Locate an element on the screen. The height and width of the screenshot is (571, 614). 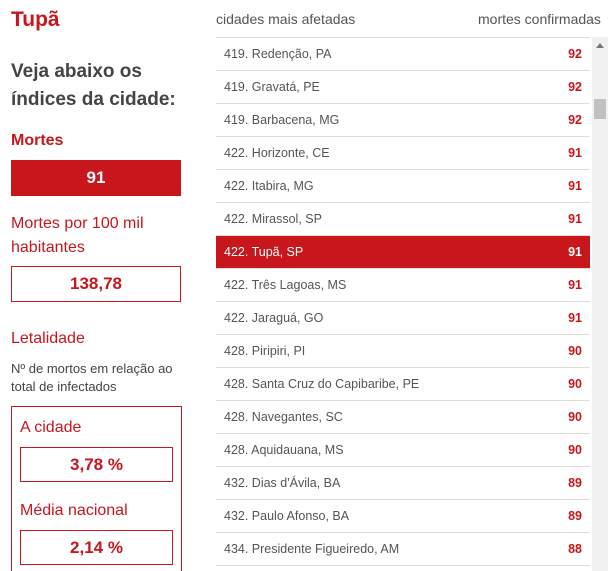
table-row: 428. Piripiri, PI 90 is located at coordinates (403, 351).